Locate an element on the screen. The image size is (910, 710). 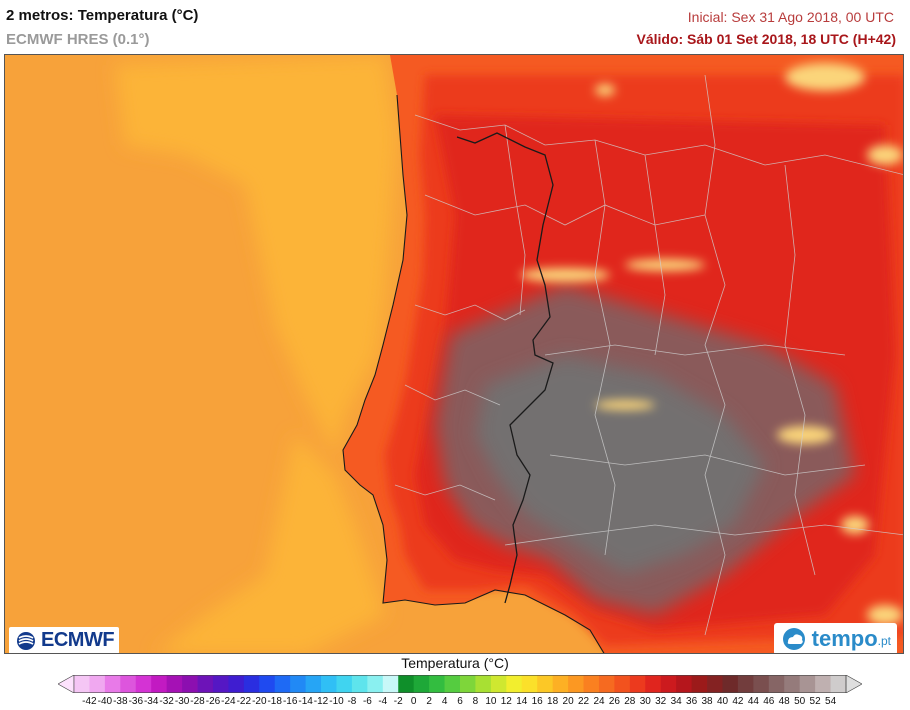
colorbar-tick-label: 24 is located at coordinates (599, 701).